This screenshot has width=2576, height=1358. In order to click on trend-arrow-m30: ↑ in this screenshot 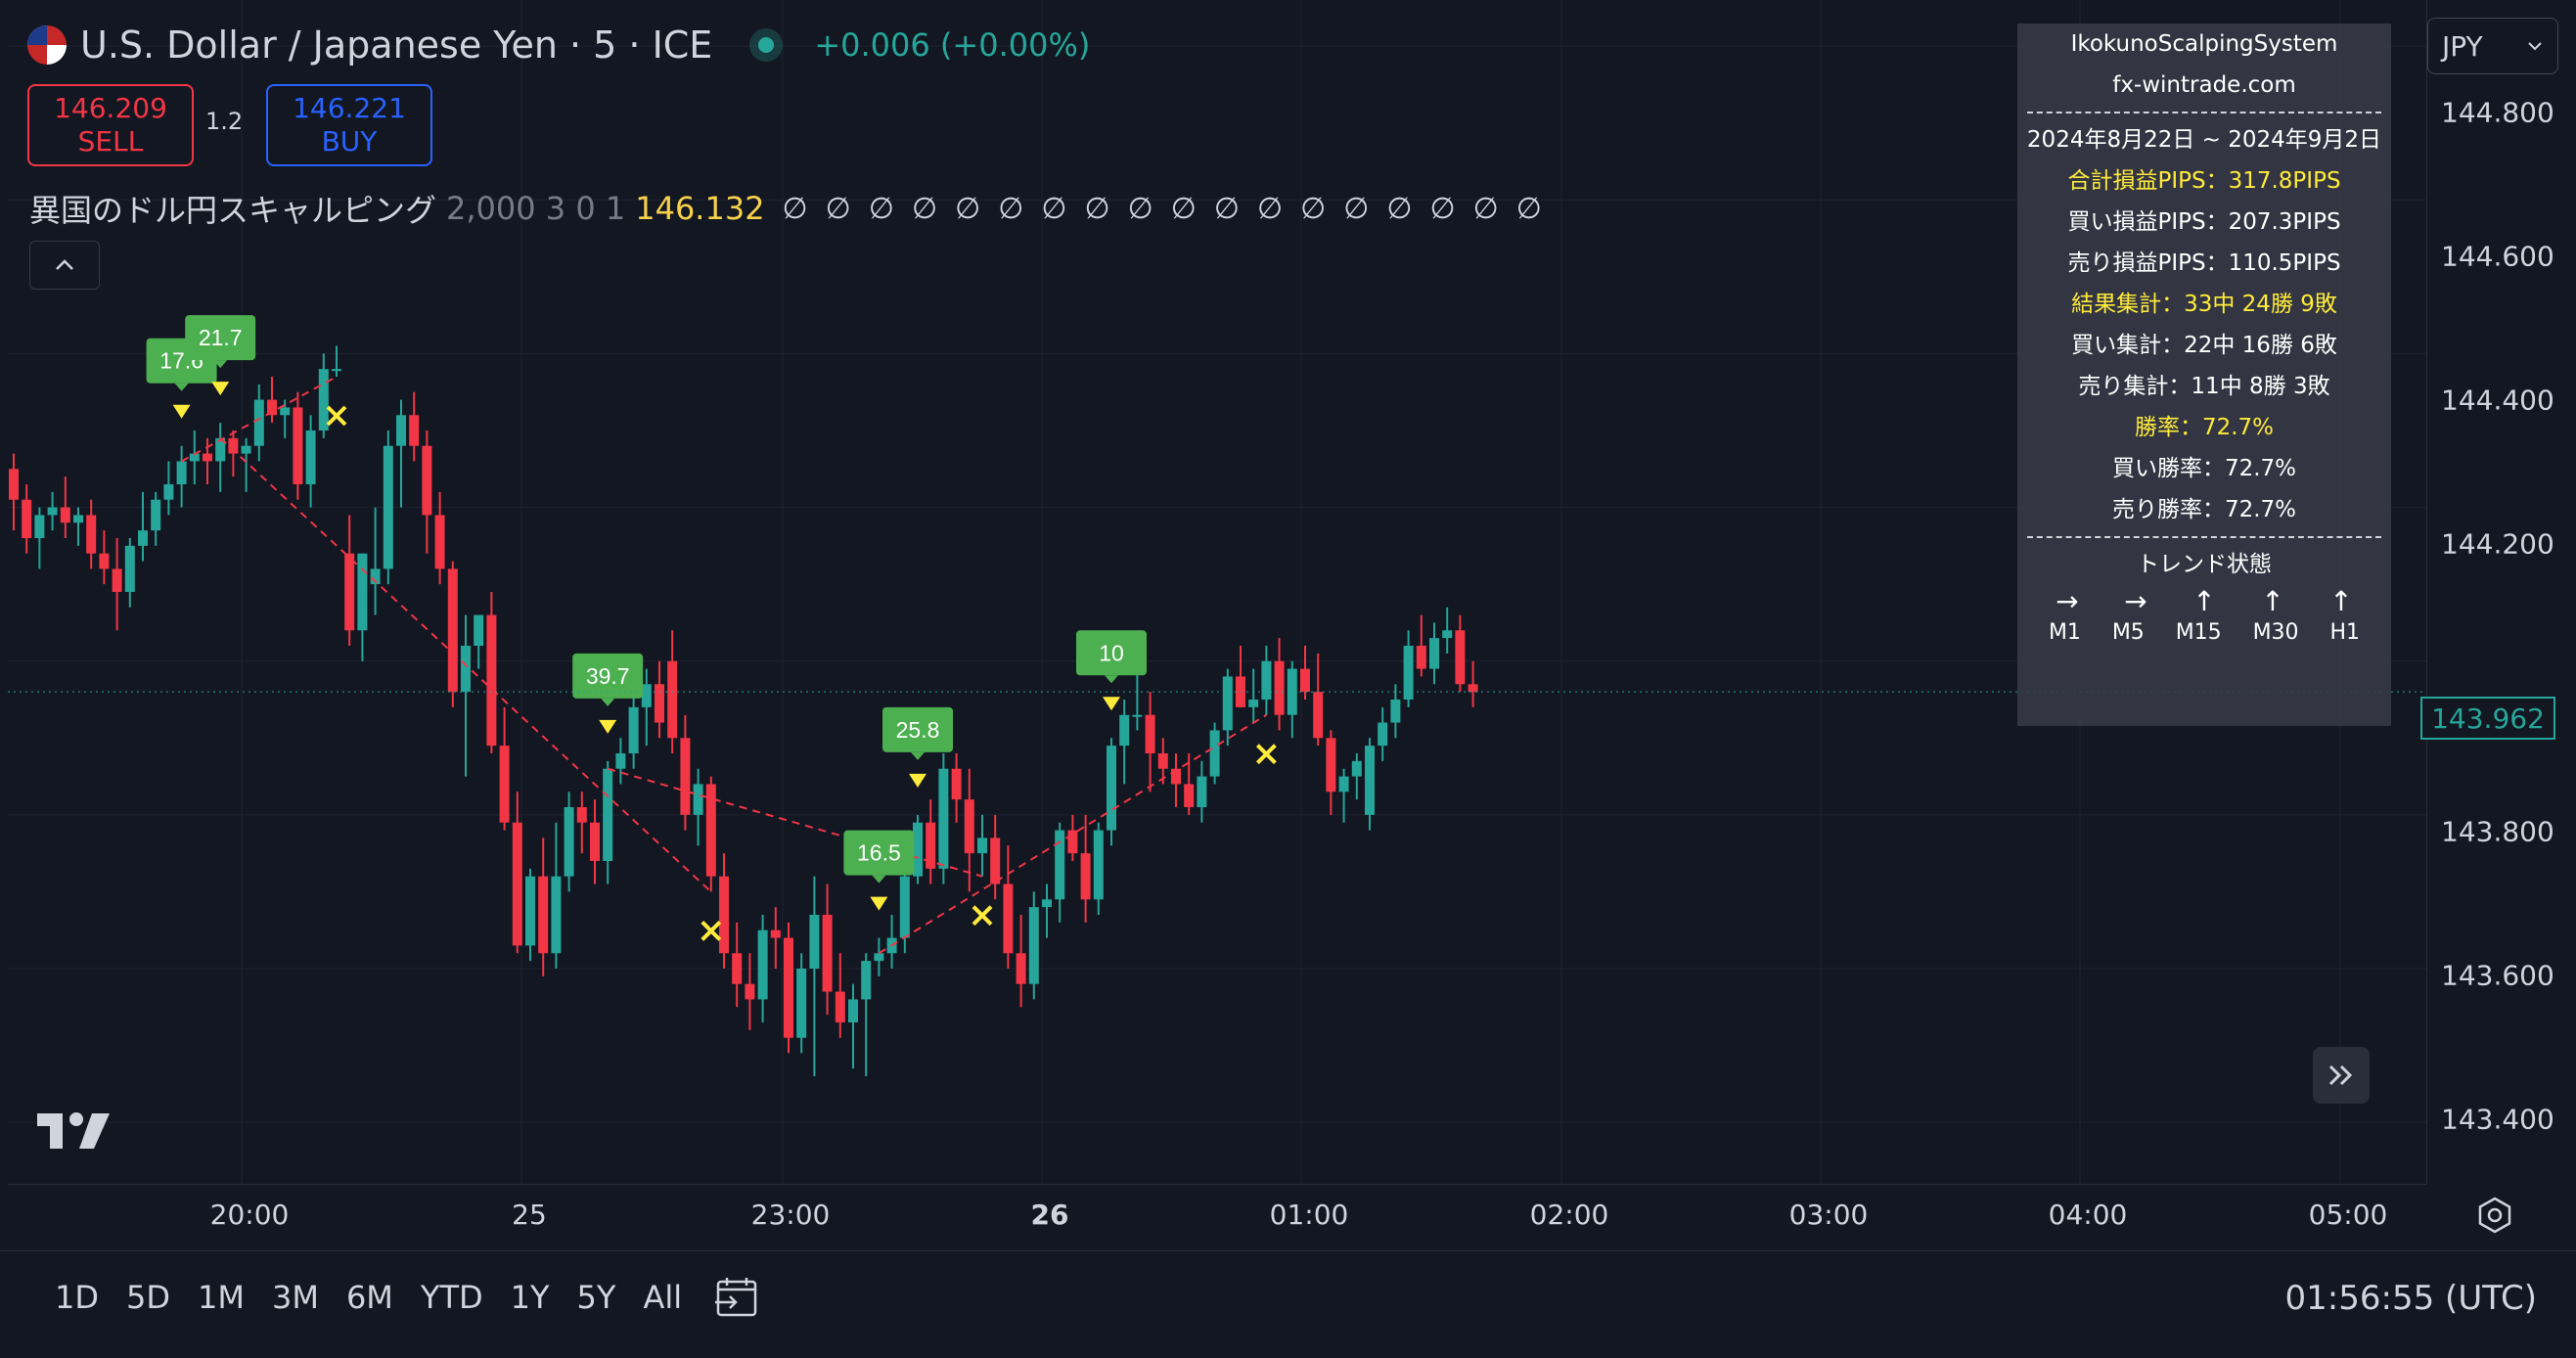, I will do `click(2272, 601)`.